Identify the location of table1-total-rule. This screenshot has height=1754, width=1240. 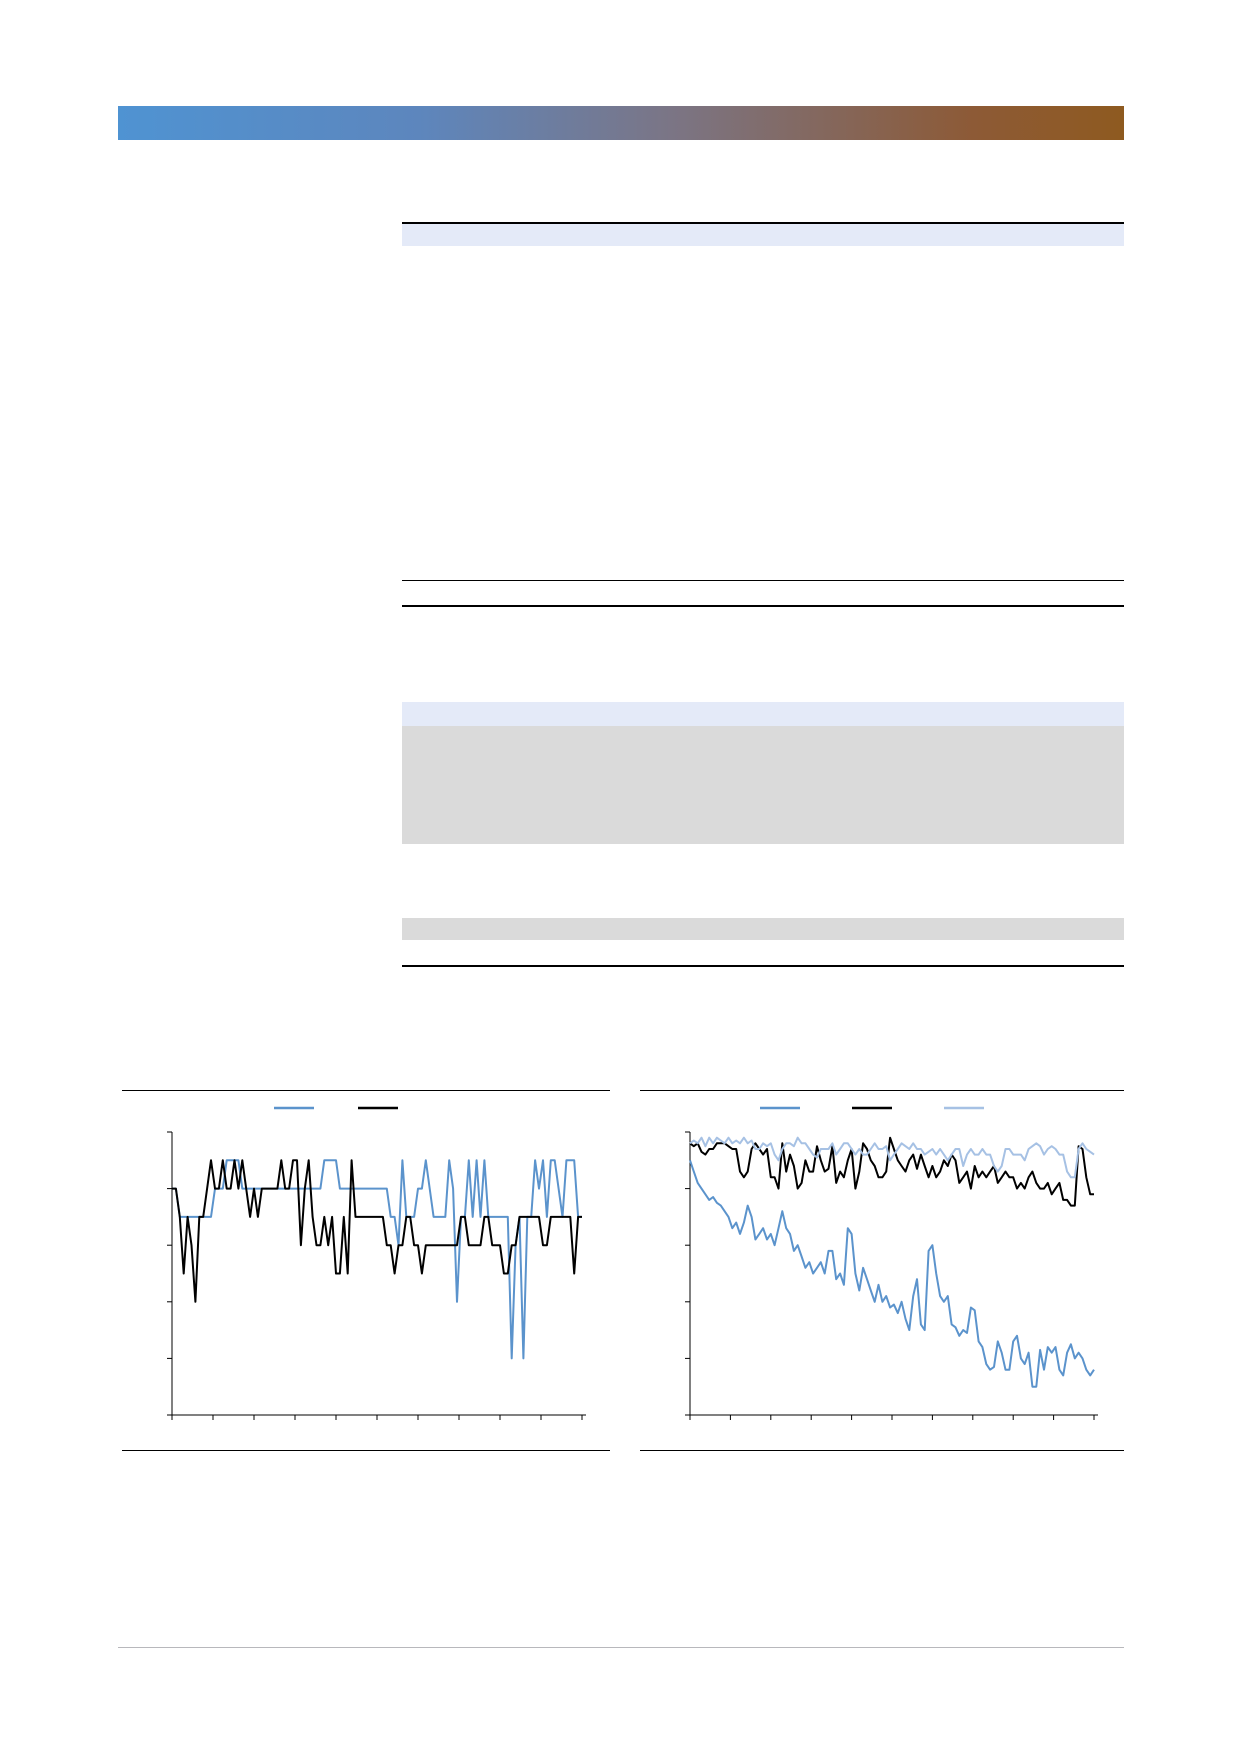
(763, 580).